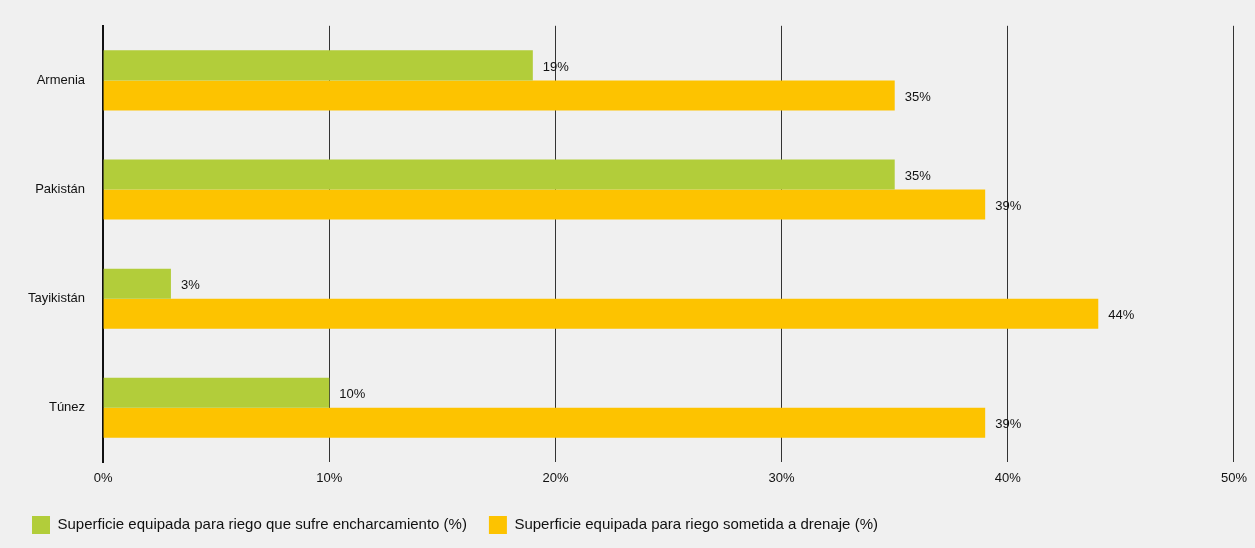 This screenshot has height=548, width=1255. I want to click on x-tick-label: 40%, so click(1008, 477).